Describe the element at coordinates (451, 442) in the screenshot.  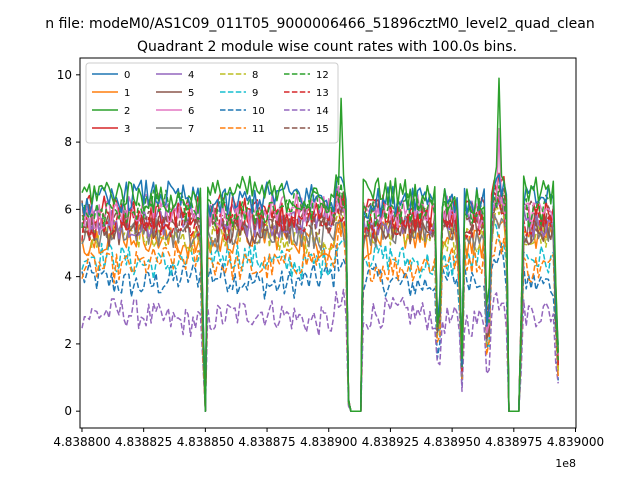
I see `x-tick-label: 4.838950` at that location.